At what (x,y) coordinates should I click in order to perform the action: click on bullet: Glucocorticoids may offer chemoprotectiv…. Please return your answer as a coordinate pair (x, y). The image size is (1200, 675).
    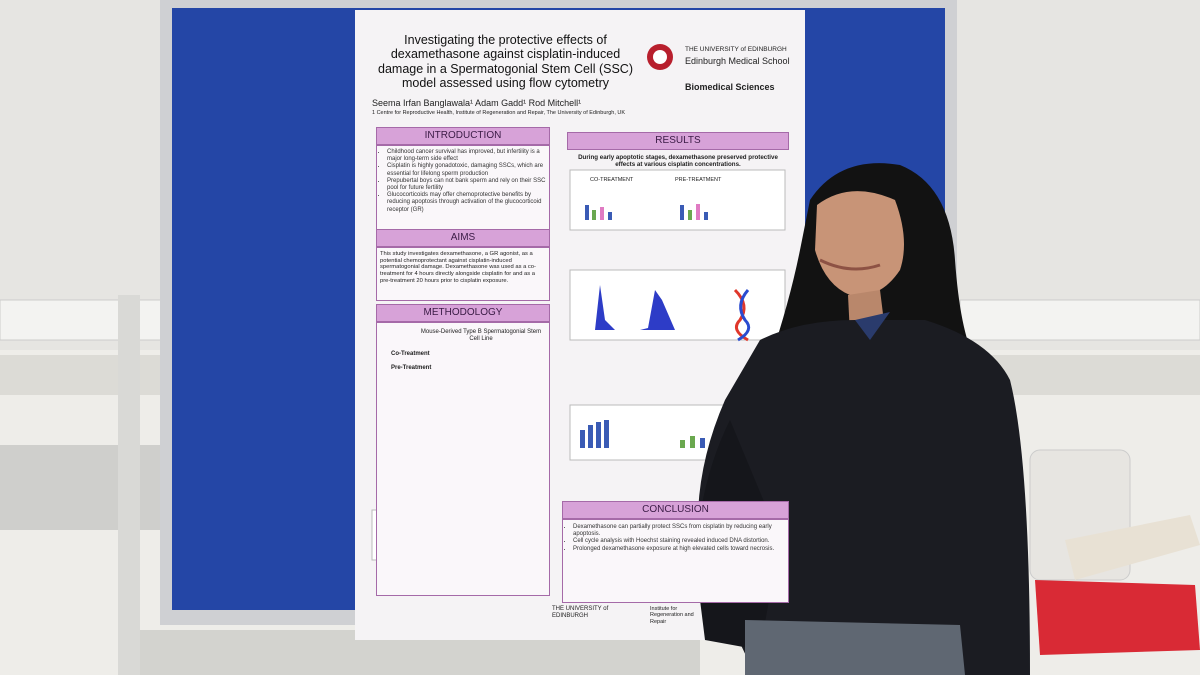
    Looking at the image, I should click on (468, 203).